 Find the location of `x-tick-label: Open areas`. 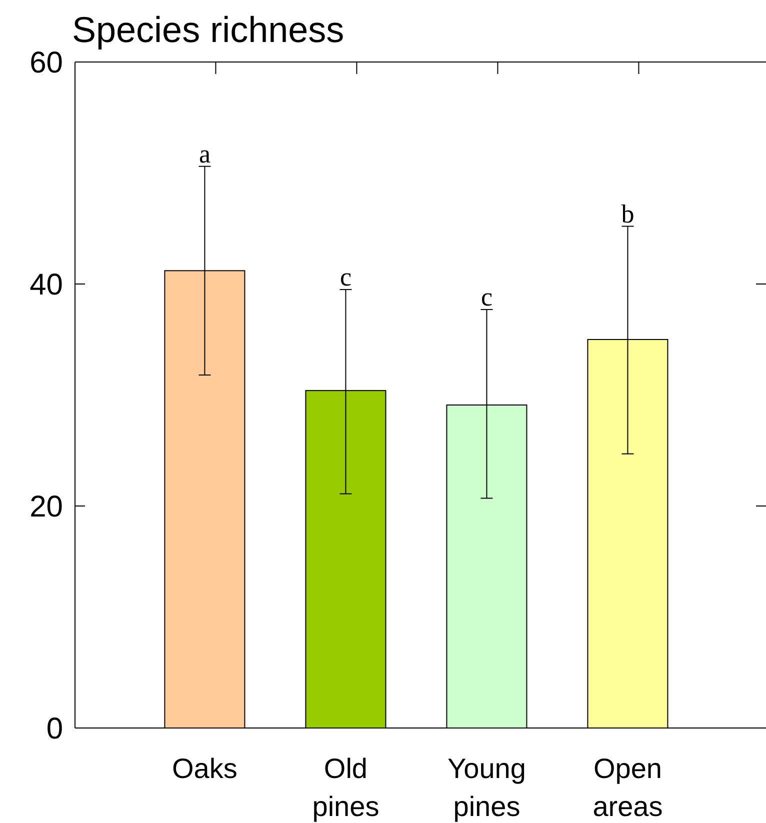

x-tick-label: Open areas is located at coordinates (627, 787).